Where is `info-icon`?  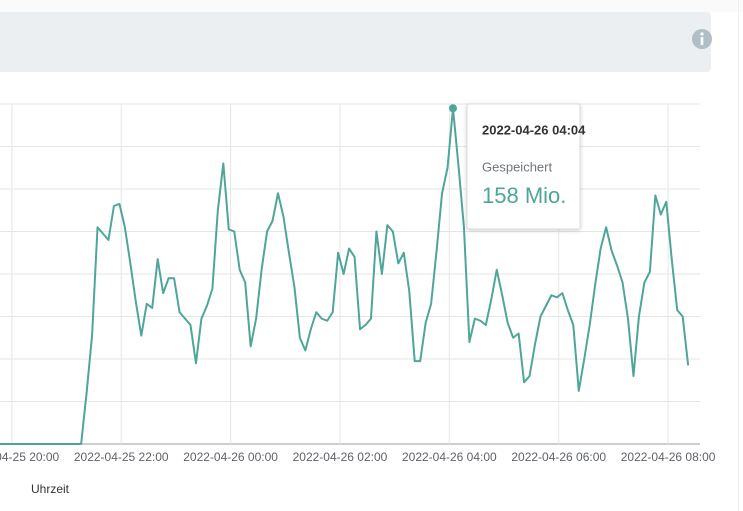
info-icon is located at coordinates (702, 39).